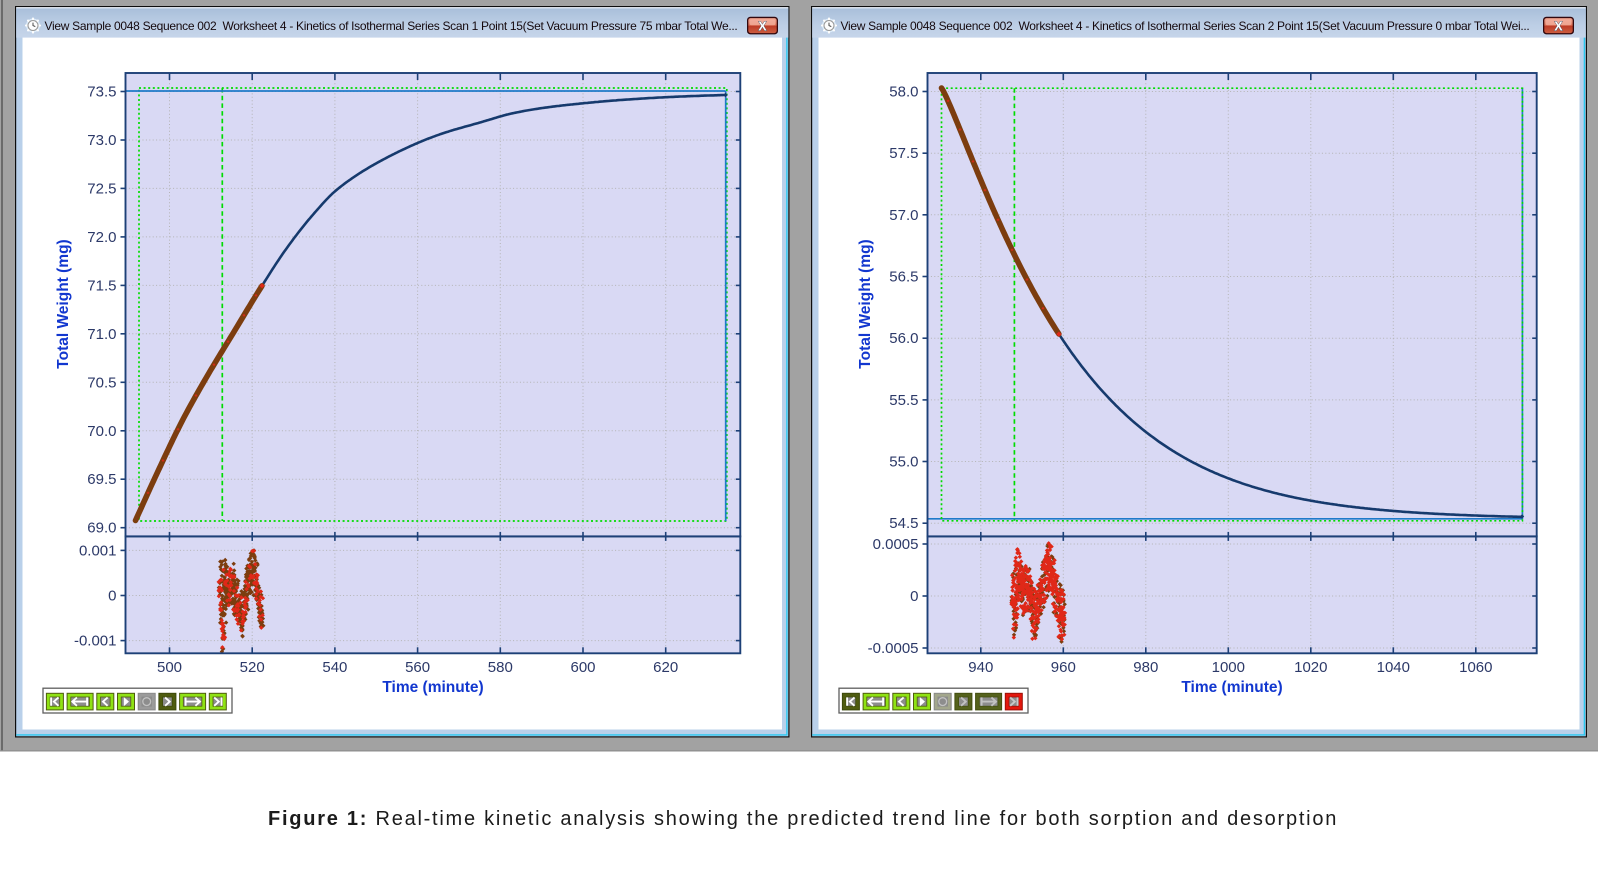  I want to click on svg-text: 1000, so click(1228, 667).